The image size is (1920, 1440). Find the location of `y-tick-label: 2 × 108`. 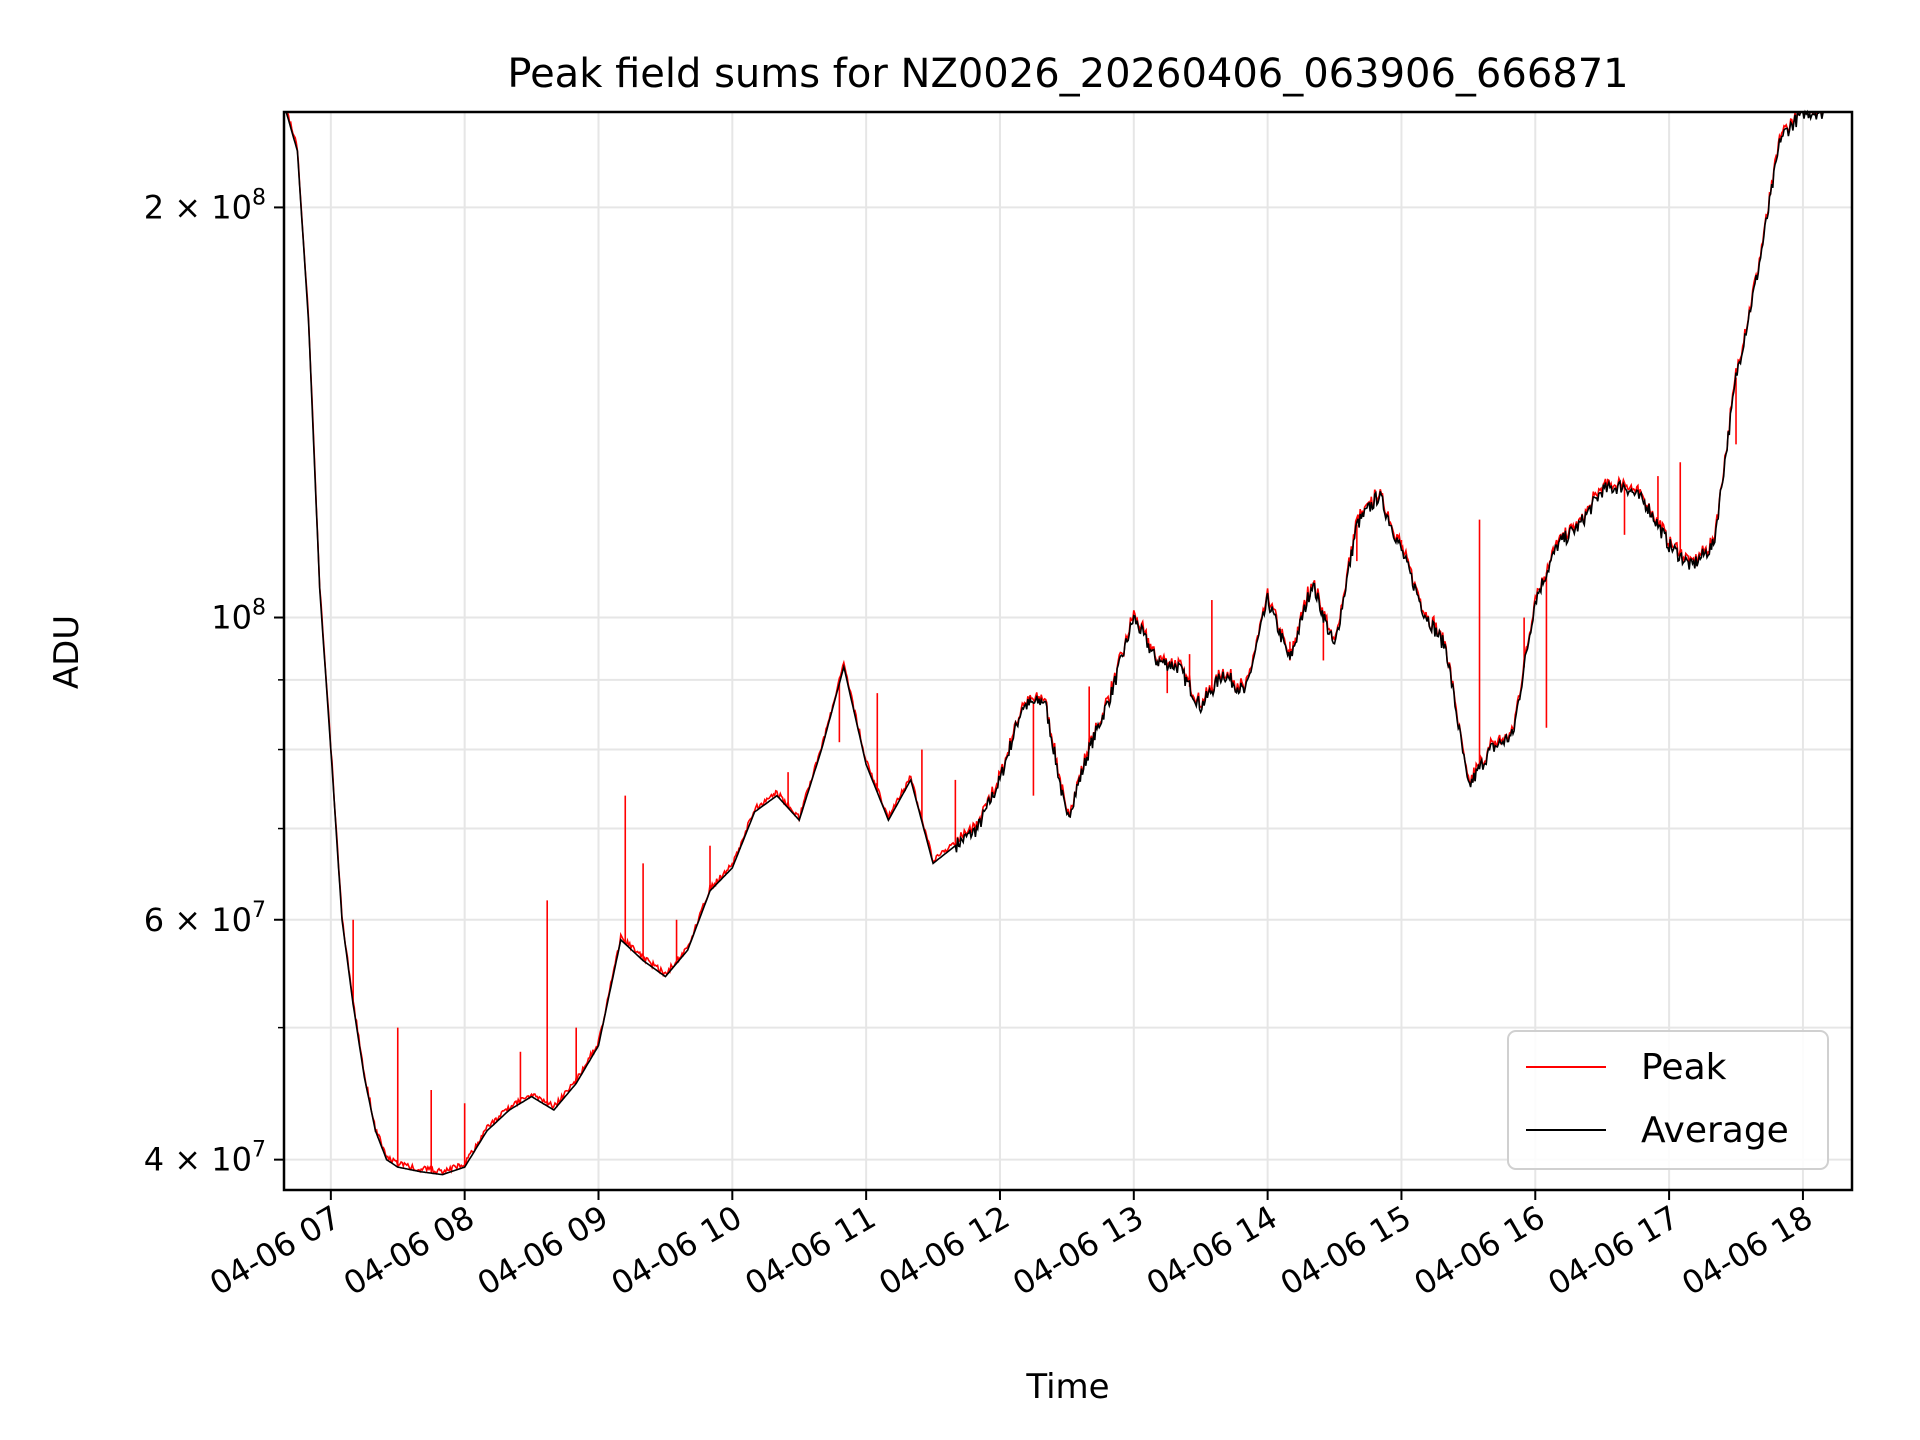

y-tick-label: 2 × 108 is located at coordinates (205, 205).